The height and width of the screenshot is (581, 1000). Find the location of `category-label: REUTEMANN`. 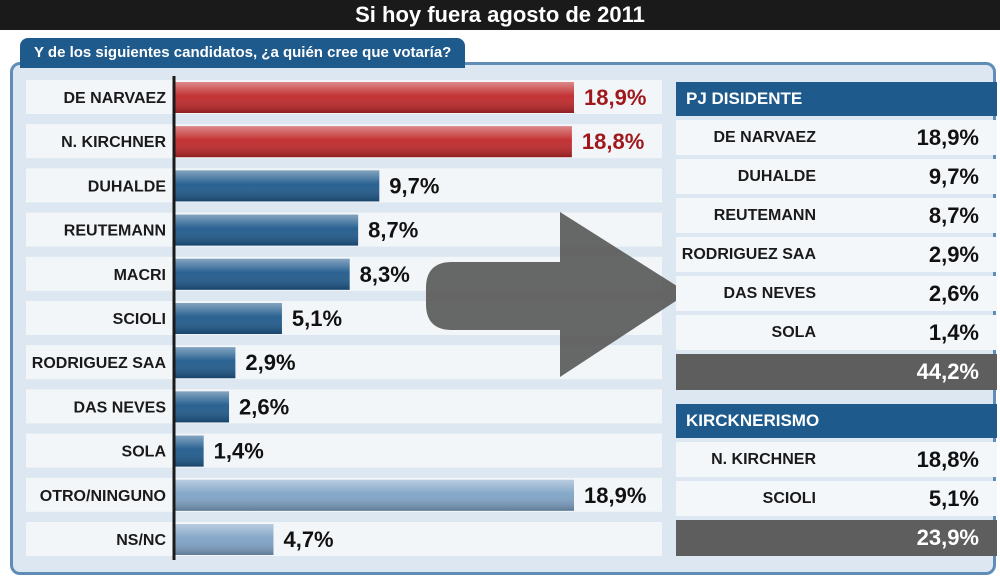

category-label: REUTEMANN is located at coordinates (115, 231).